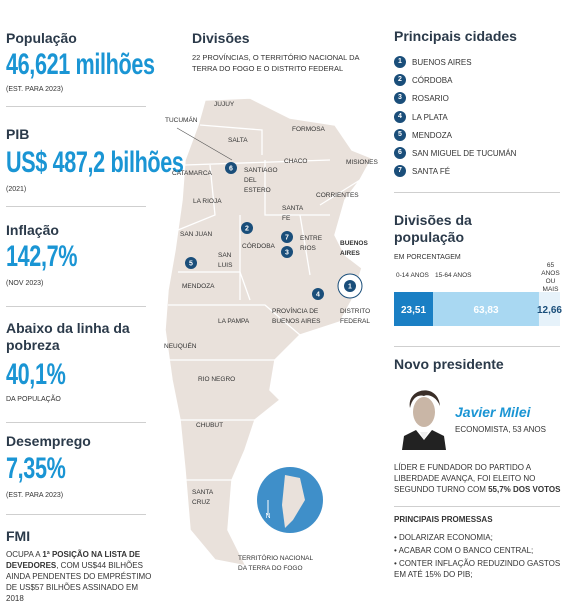 The image size is (567, 610). What do you see at coordinates (225, 265) in the screenshot?
I see `label-line: LUIS` at bounding box center [225, 265].